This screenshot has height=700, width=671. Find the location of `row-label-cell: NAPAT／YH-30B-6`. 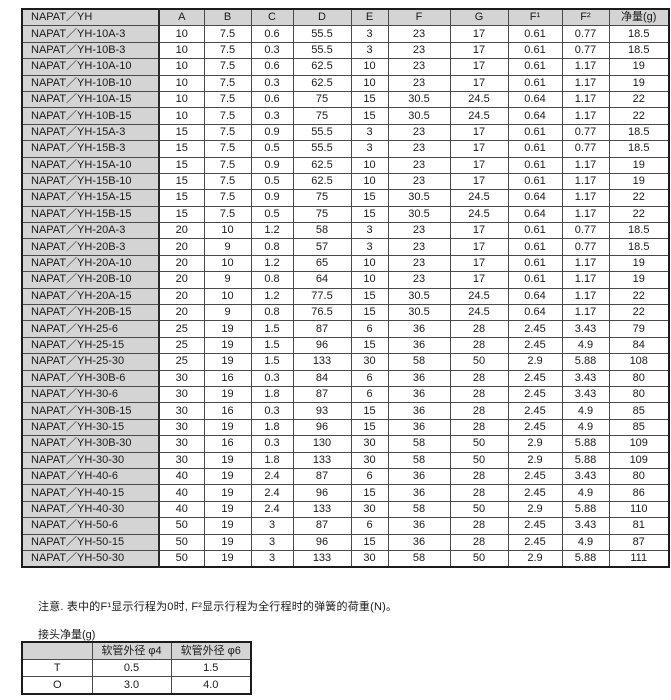

row-label-cell: NAPAT／YH-30B-6 is located at coordinates (90, 378).